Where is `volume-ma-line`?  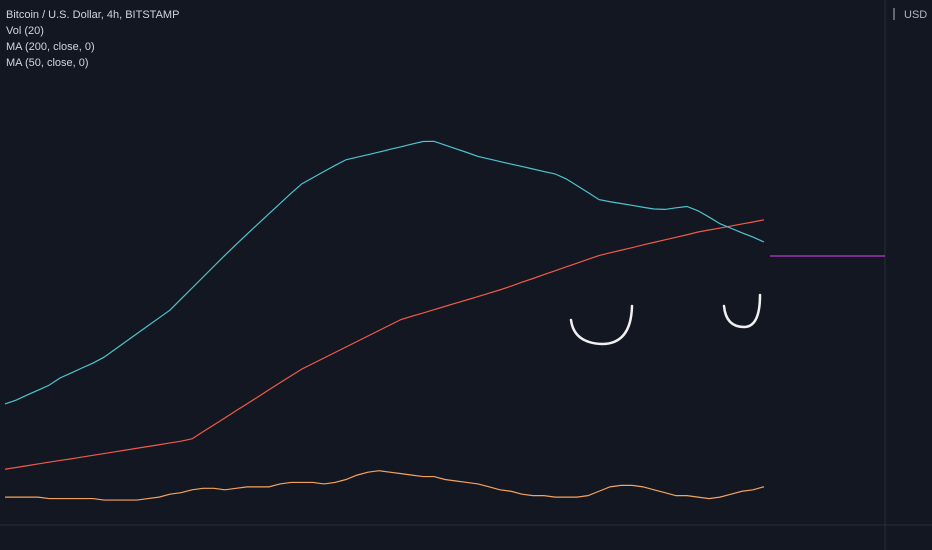
volume-ma-line is located at coordinates (385, 485).